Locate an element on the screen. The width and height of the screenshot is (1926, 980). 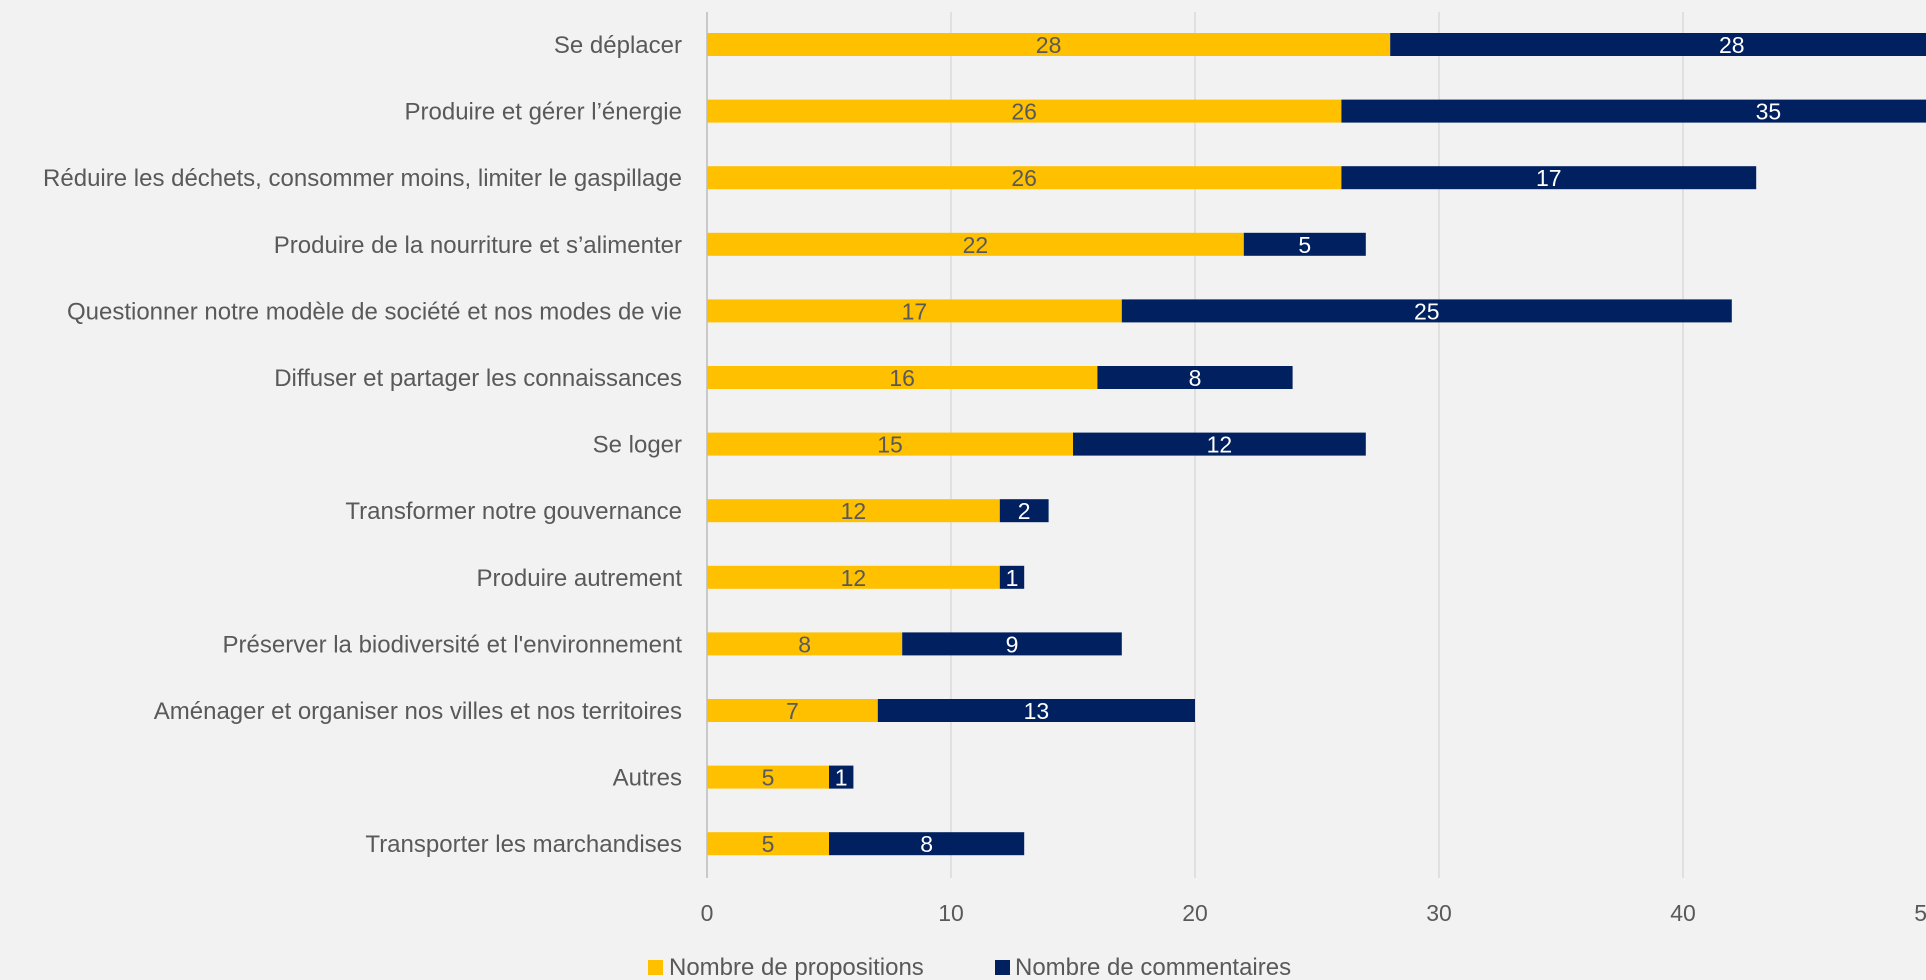
data-label: 25 is located at coordinates (1427, 311).